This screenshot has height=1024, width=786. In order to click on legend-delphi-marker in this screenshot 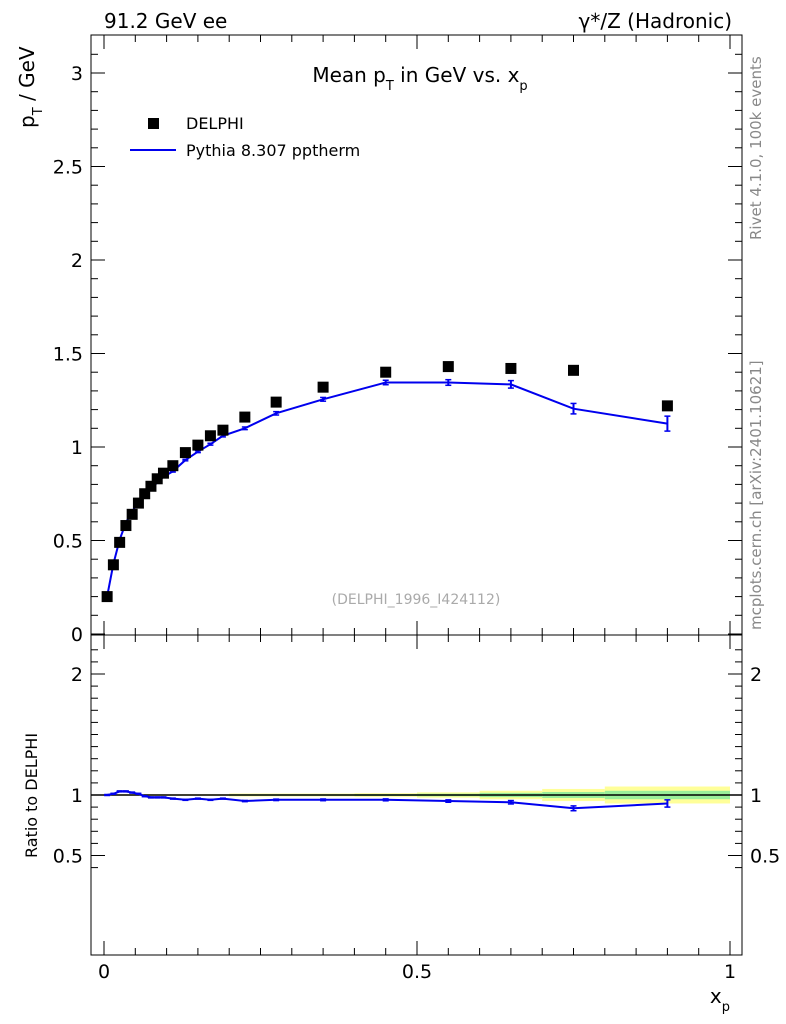, I will do `click(153, 123)`.